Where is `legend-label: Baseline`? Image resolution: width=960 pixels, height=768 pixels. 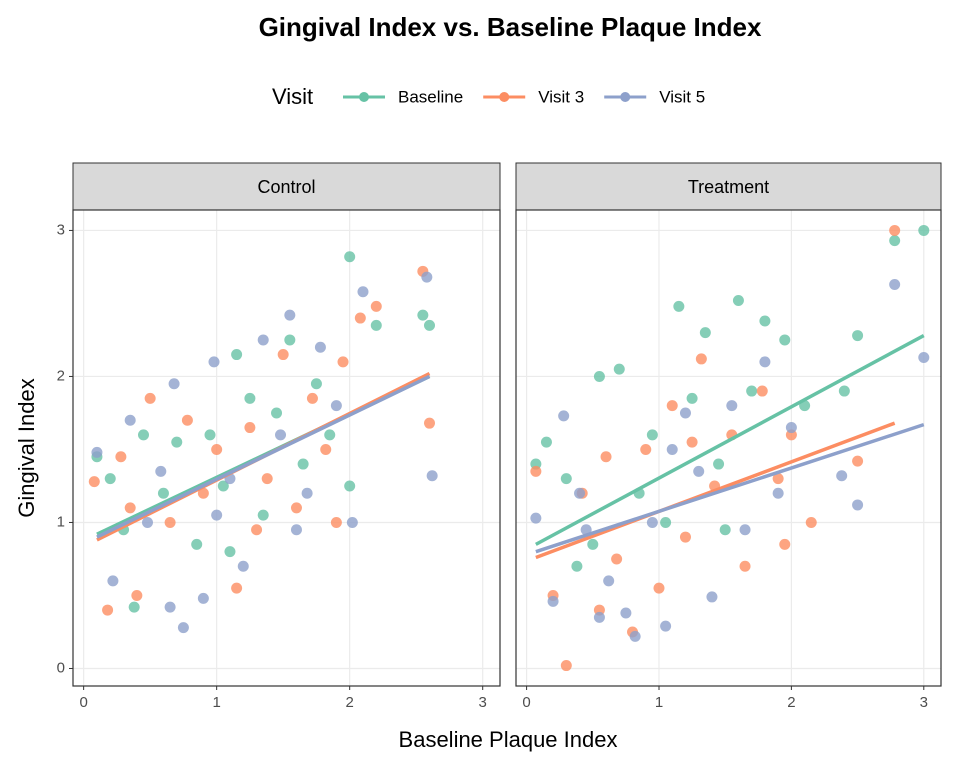
legend-label: Baseline is located at coordinates (430, 96).